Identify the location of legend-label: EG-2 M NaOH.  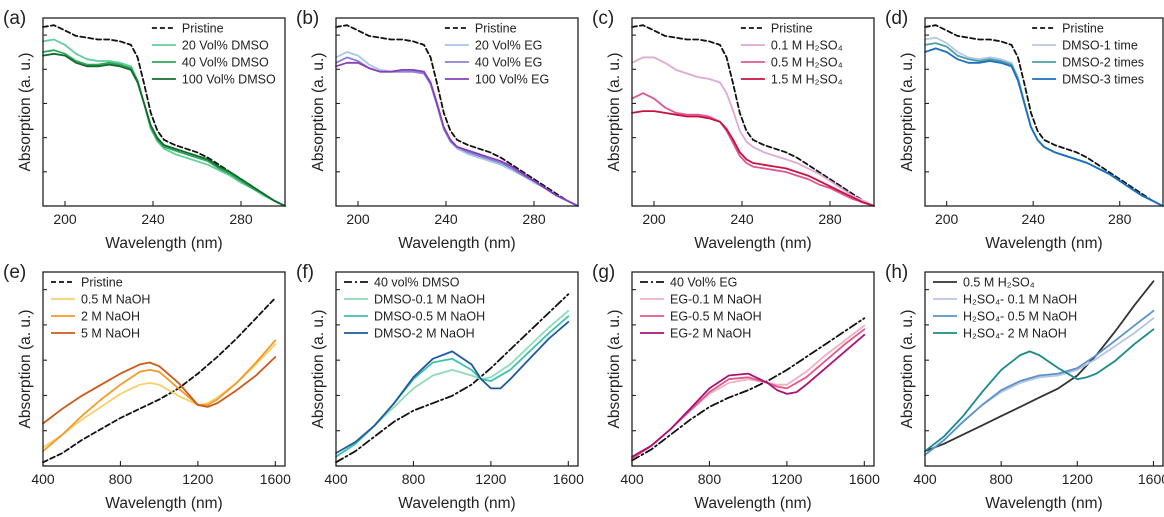
(710, 334).